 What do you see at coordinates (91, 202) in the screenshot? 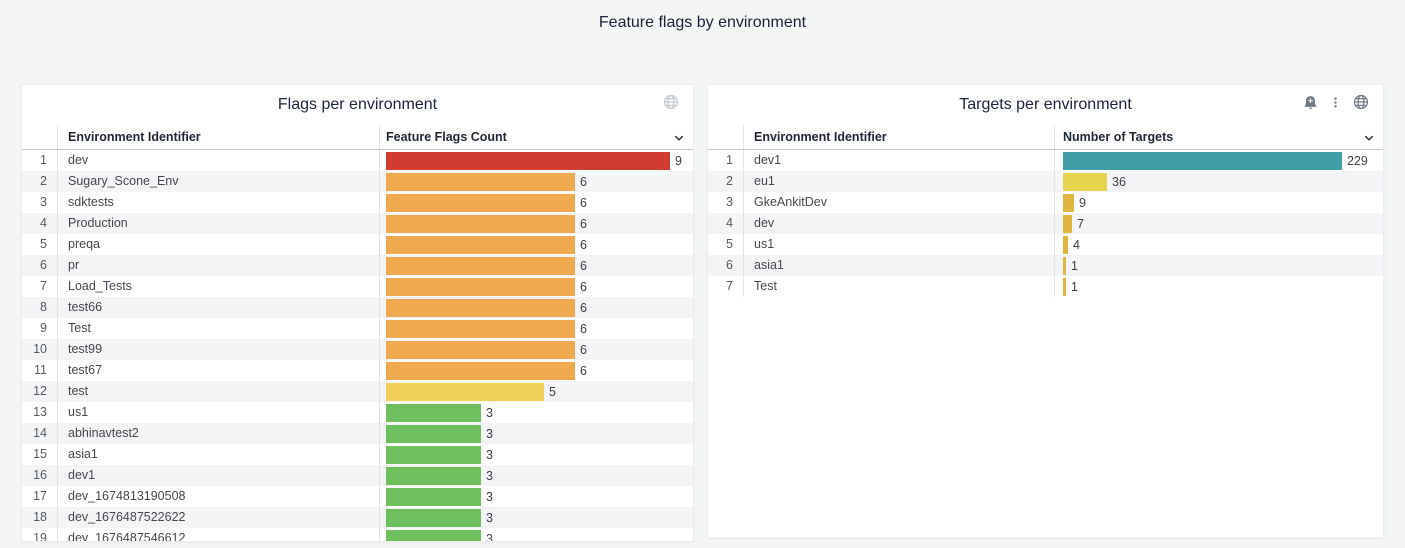
I see `environment-name-cell: sdktests` at bounding box center [91, 202].